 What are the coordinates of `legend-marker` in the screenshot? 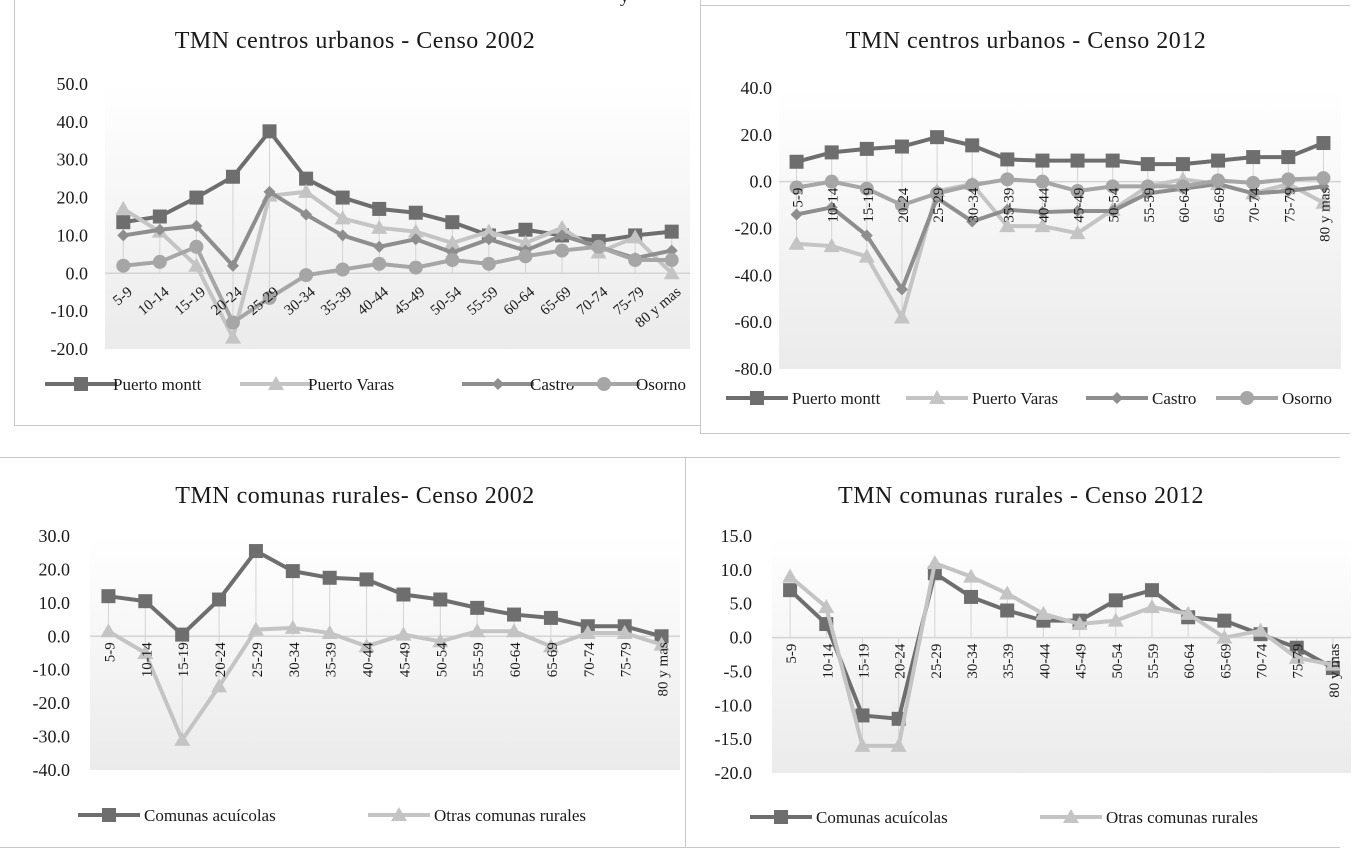 It's located at (399, 814).